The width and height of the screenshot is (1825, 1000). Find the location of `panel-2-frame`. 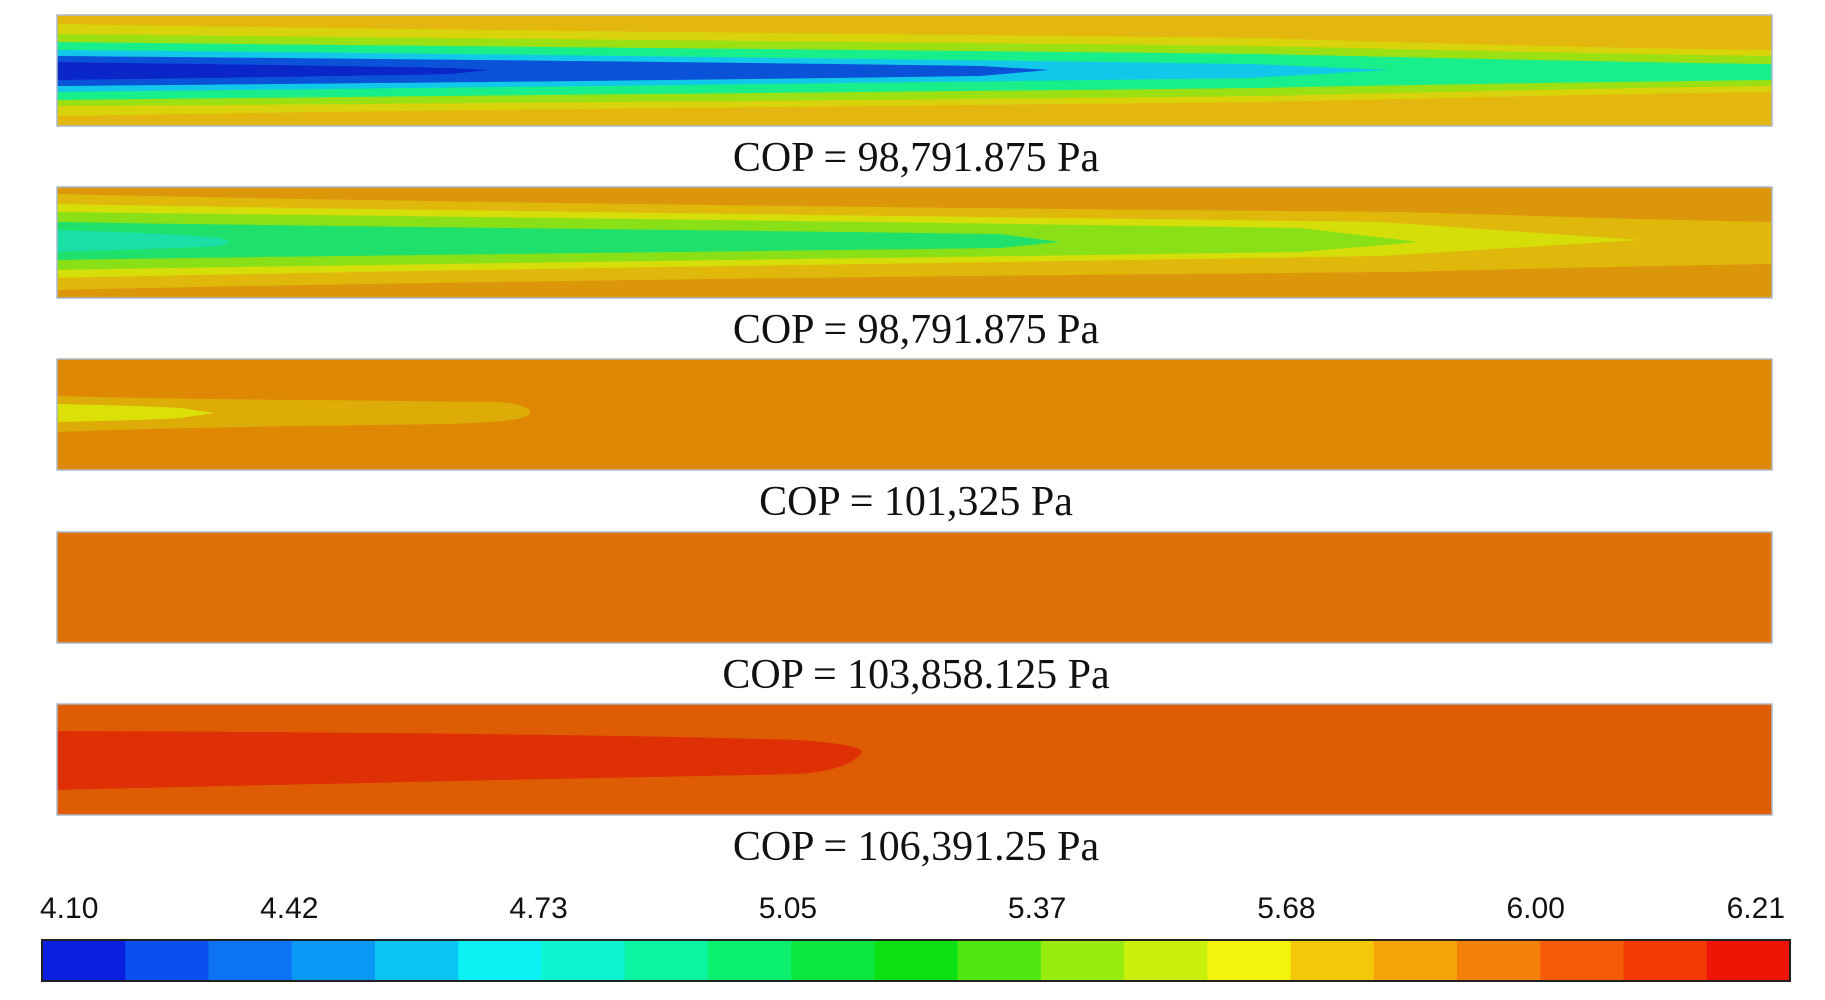

panel-2-frame is located at coordinates (914, 242).